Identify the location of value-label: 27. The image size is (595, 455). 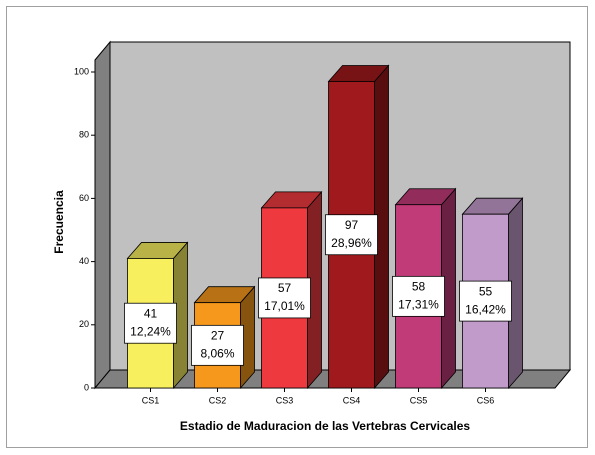
(218, 336).